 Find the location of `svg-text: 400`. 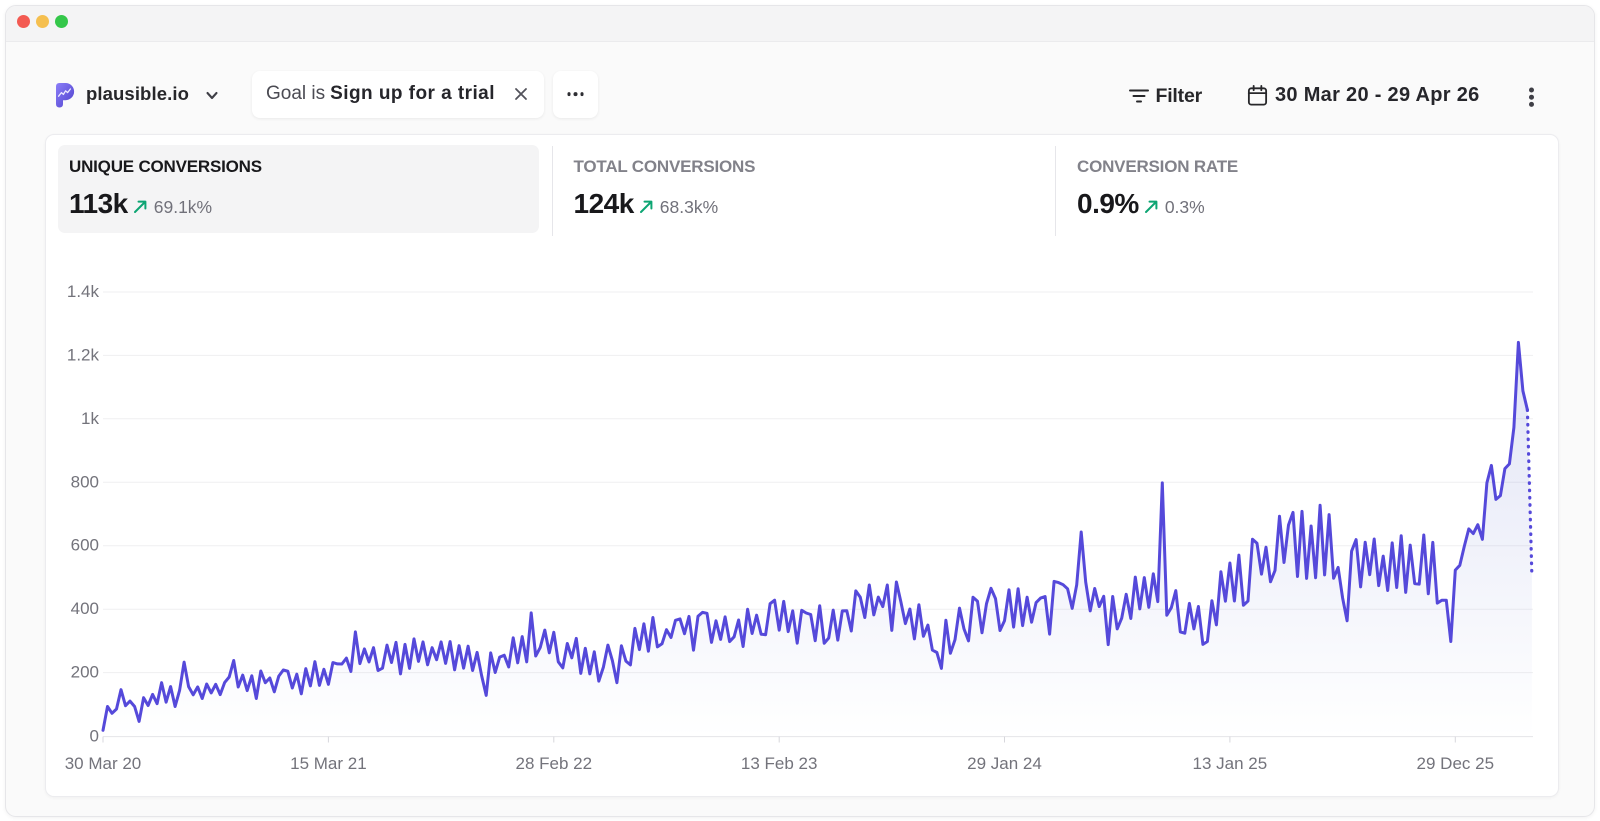

svg-text: 400 is located at coordinates (85, 608).